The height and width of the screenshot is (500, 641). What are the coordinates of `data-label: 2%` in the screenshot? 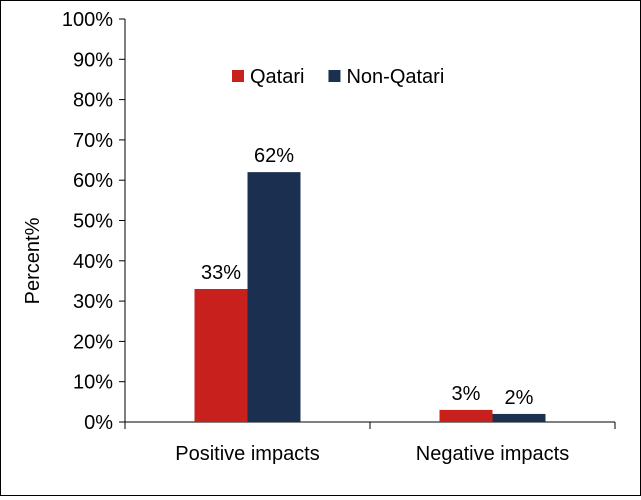 It's located at (519, 398).